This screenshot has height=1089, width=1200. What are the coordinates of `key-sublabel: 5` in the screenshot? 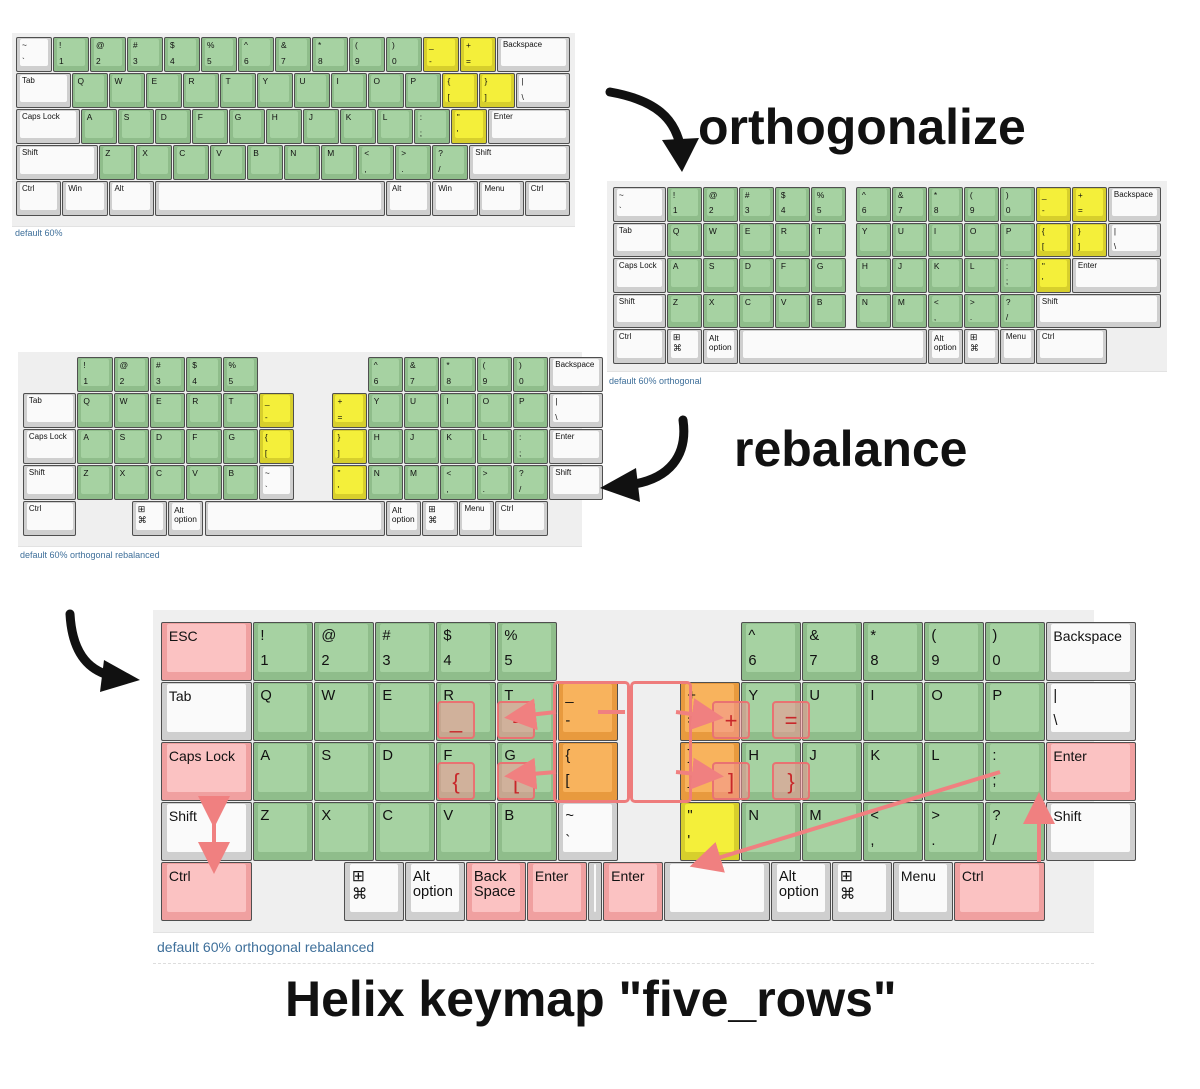 It's located at (508, 661).